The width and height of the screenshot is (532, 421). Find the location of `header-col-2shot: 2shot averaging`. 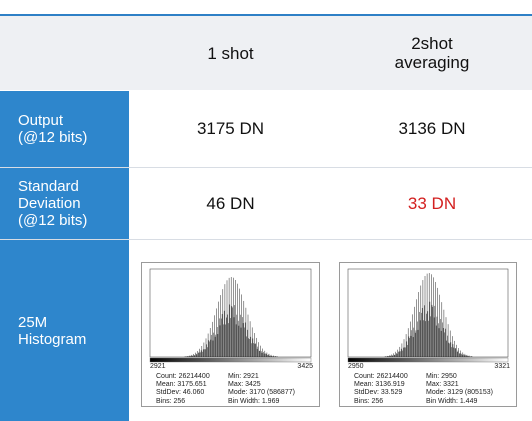

header-col-2shot: 2shot averaging is located at coordinates (432, 53).